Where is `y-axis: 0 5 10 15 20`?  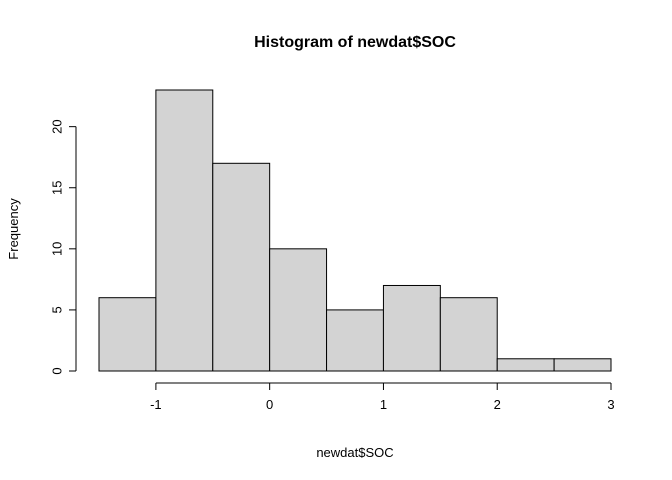 y-axis: 0 5 10 15 20 is located at coordinates (63, 247).